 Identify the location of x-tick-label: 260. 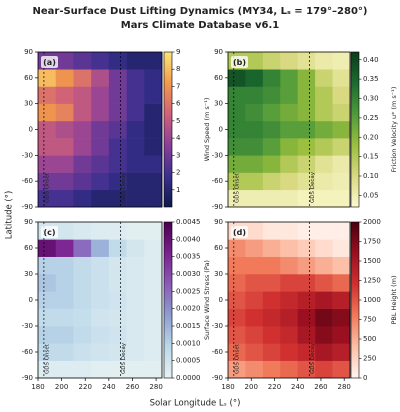
(320, 387).